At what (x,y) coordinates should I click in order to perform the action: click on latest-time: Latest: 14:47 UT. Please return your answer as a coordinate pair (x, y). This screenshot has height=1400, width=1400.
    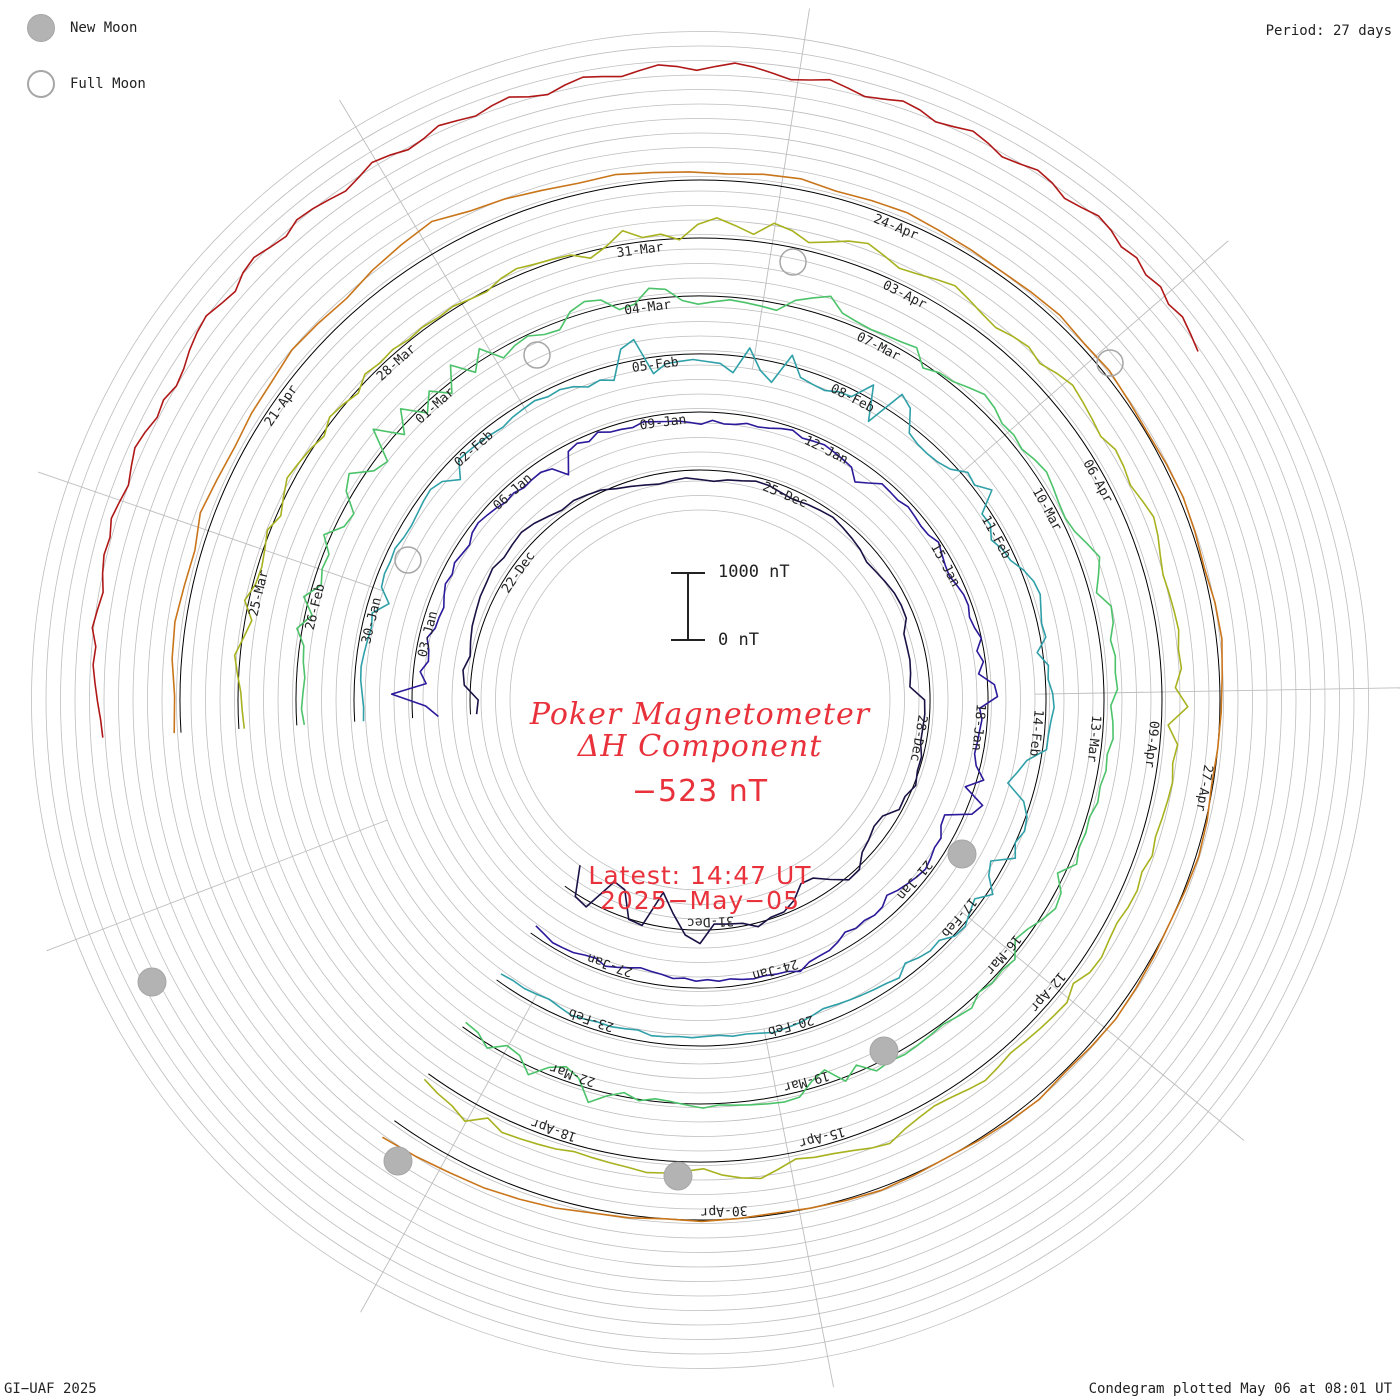
    Looking at the image, I should click on (700, 875).